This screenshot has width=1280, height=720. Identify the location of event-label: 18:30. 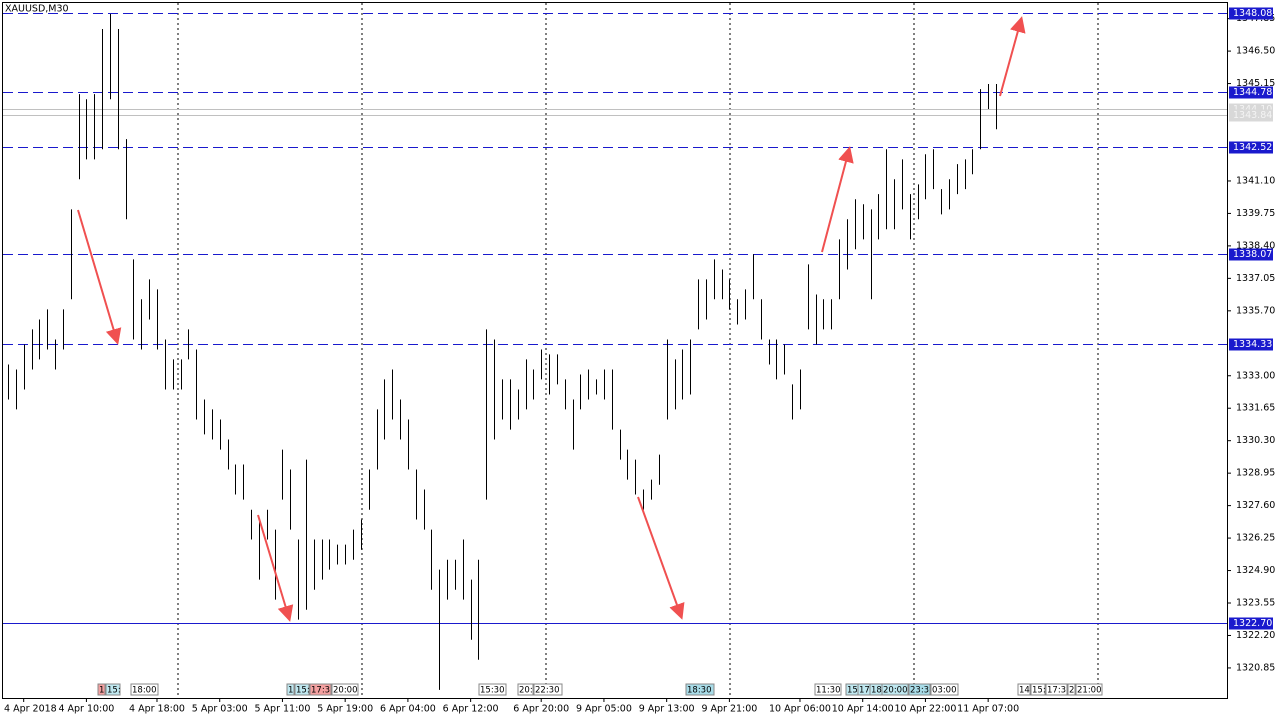
(699, 691).